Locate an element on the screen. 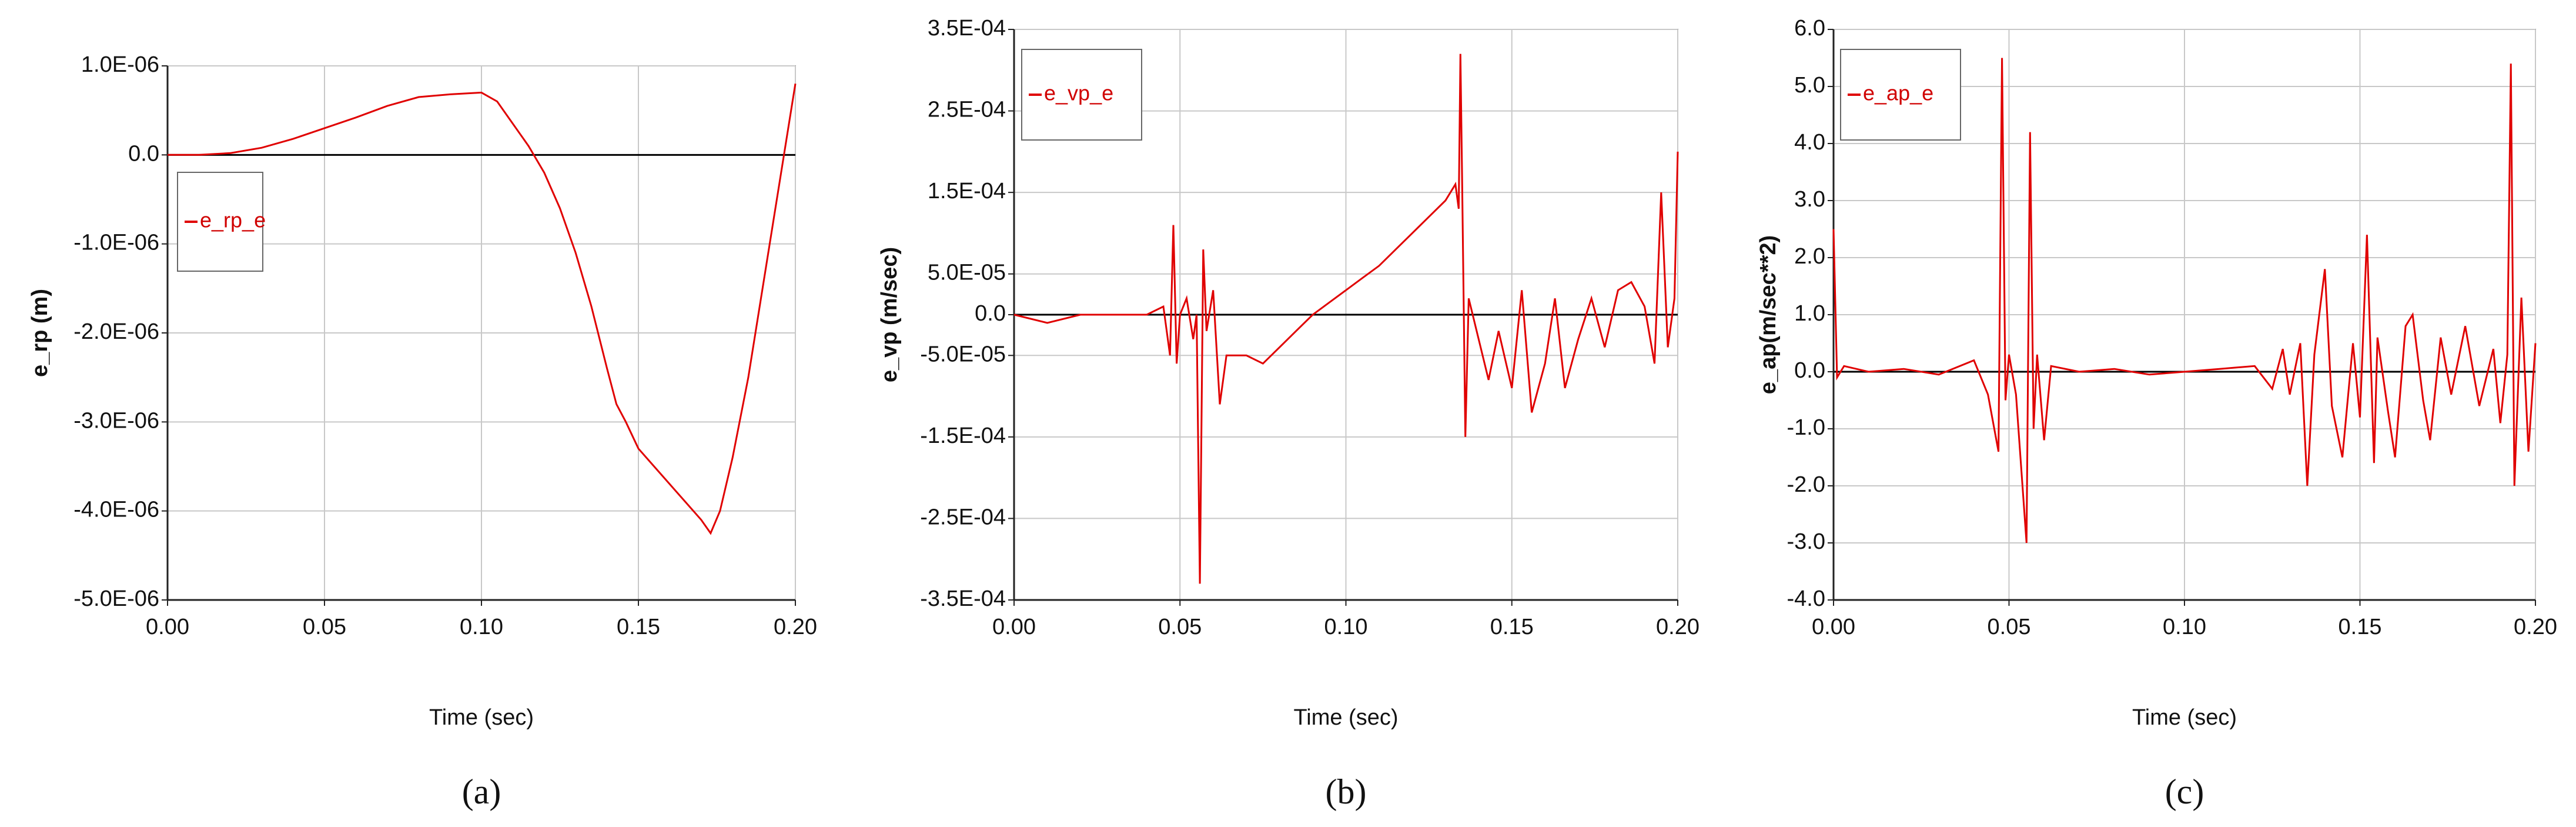 This screenshot has height=827, width=2576. y-tick-label: -2.0 is located at coordinates (1806, 484).